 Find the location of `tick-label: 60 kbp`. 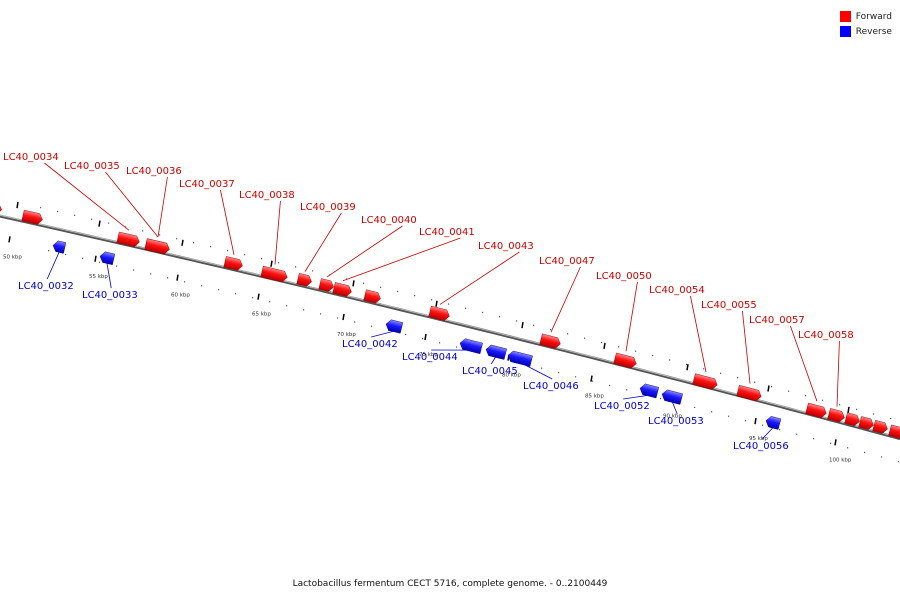

tick-label: 60 kbp is located at coordinates (180, 296).